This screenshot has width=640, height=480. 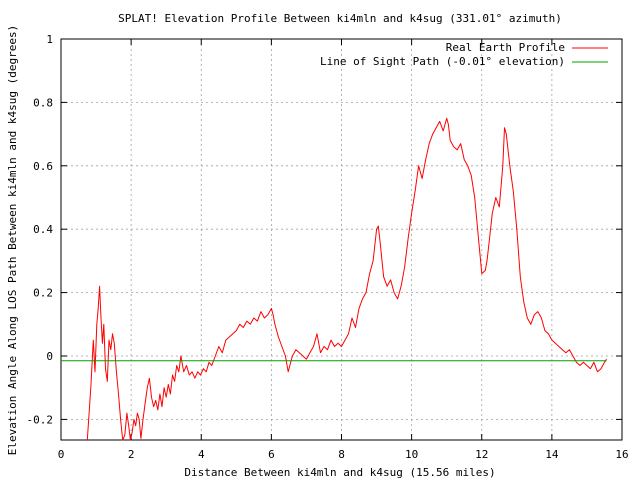 I want to click on x-tick-label: 4, so click(x=201, y=454).